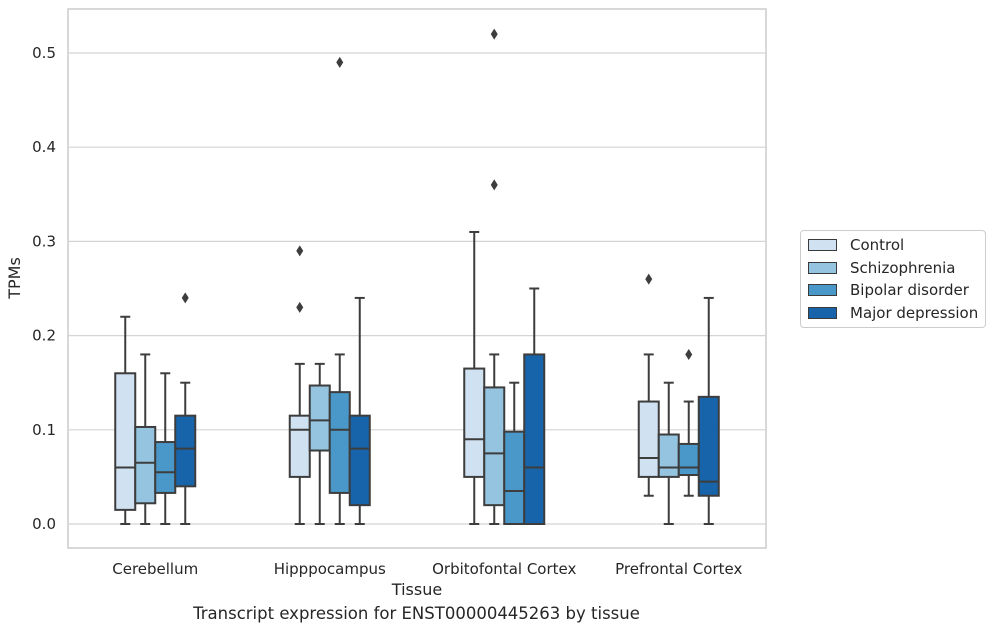  What do you see at coordinates (416, 589) in the screenshot?
I see `x-axis-label: Tissue` at bounding box center [416, 589].